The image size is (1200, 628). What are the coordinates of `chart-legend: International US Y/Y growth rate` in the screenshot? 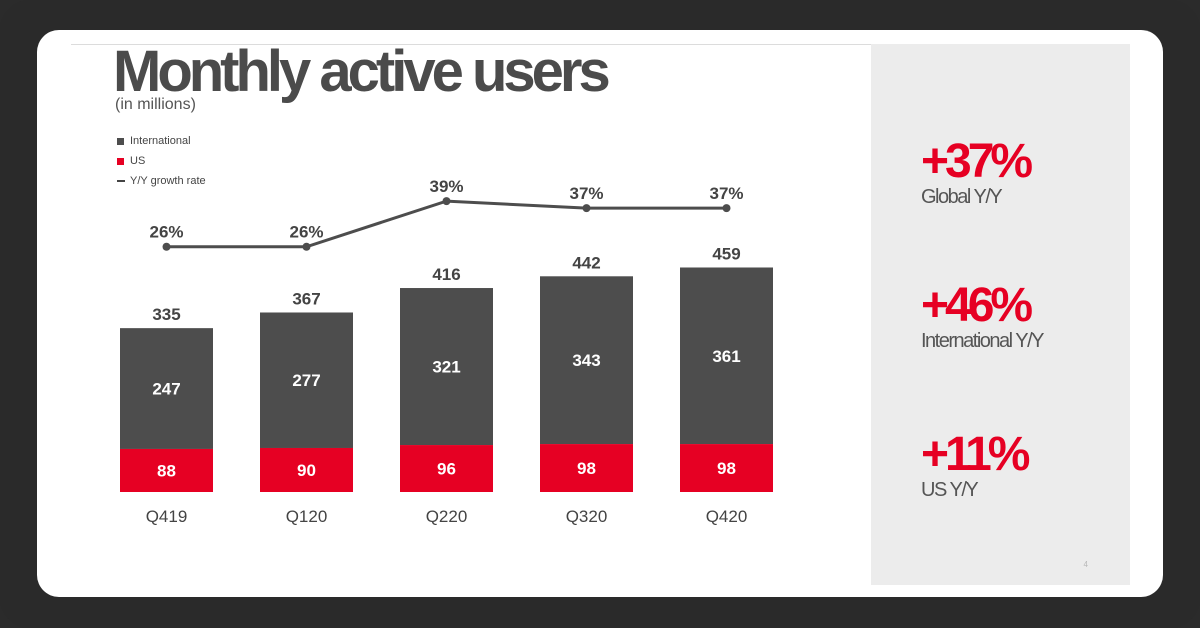 It's located at (161, 161).